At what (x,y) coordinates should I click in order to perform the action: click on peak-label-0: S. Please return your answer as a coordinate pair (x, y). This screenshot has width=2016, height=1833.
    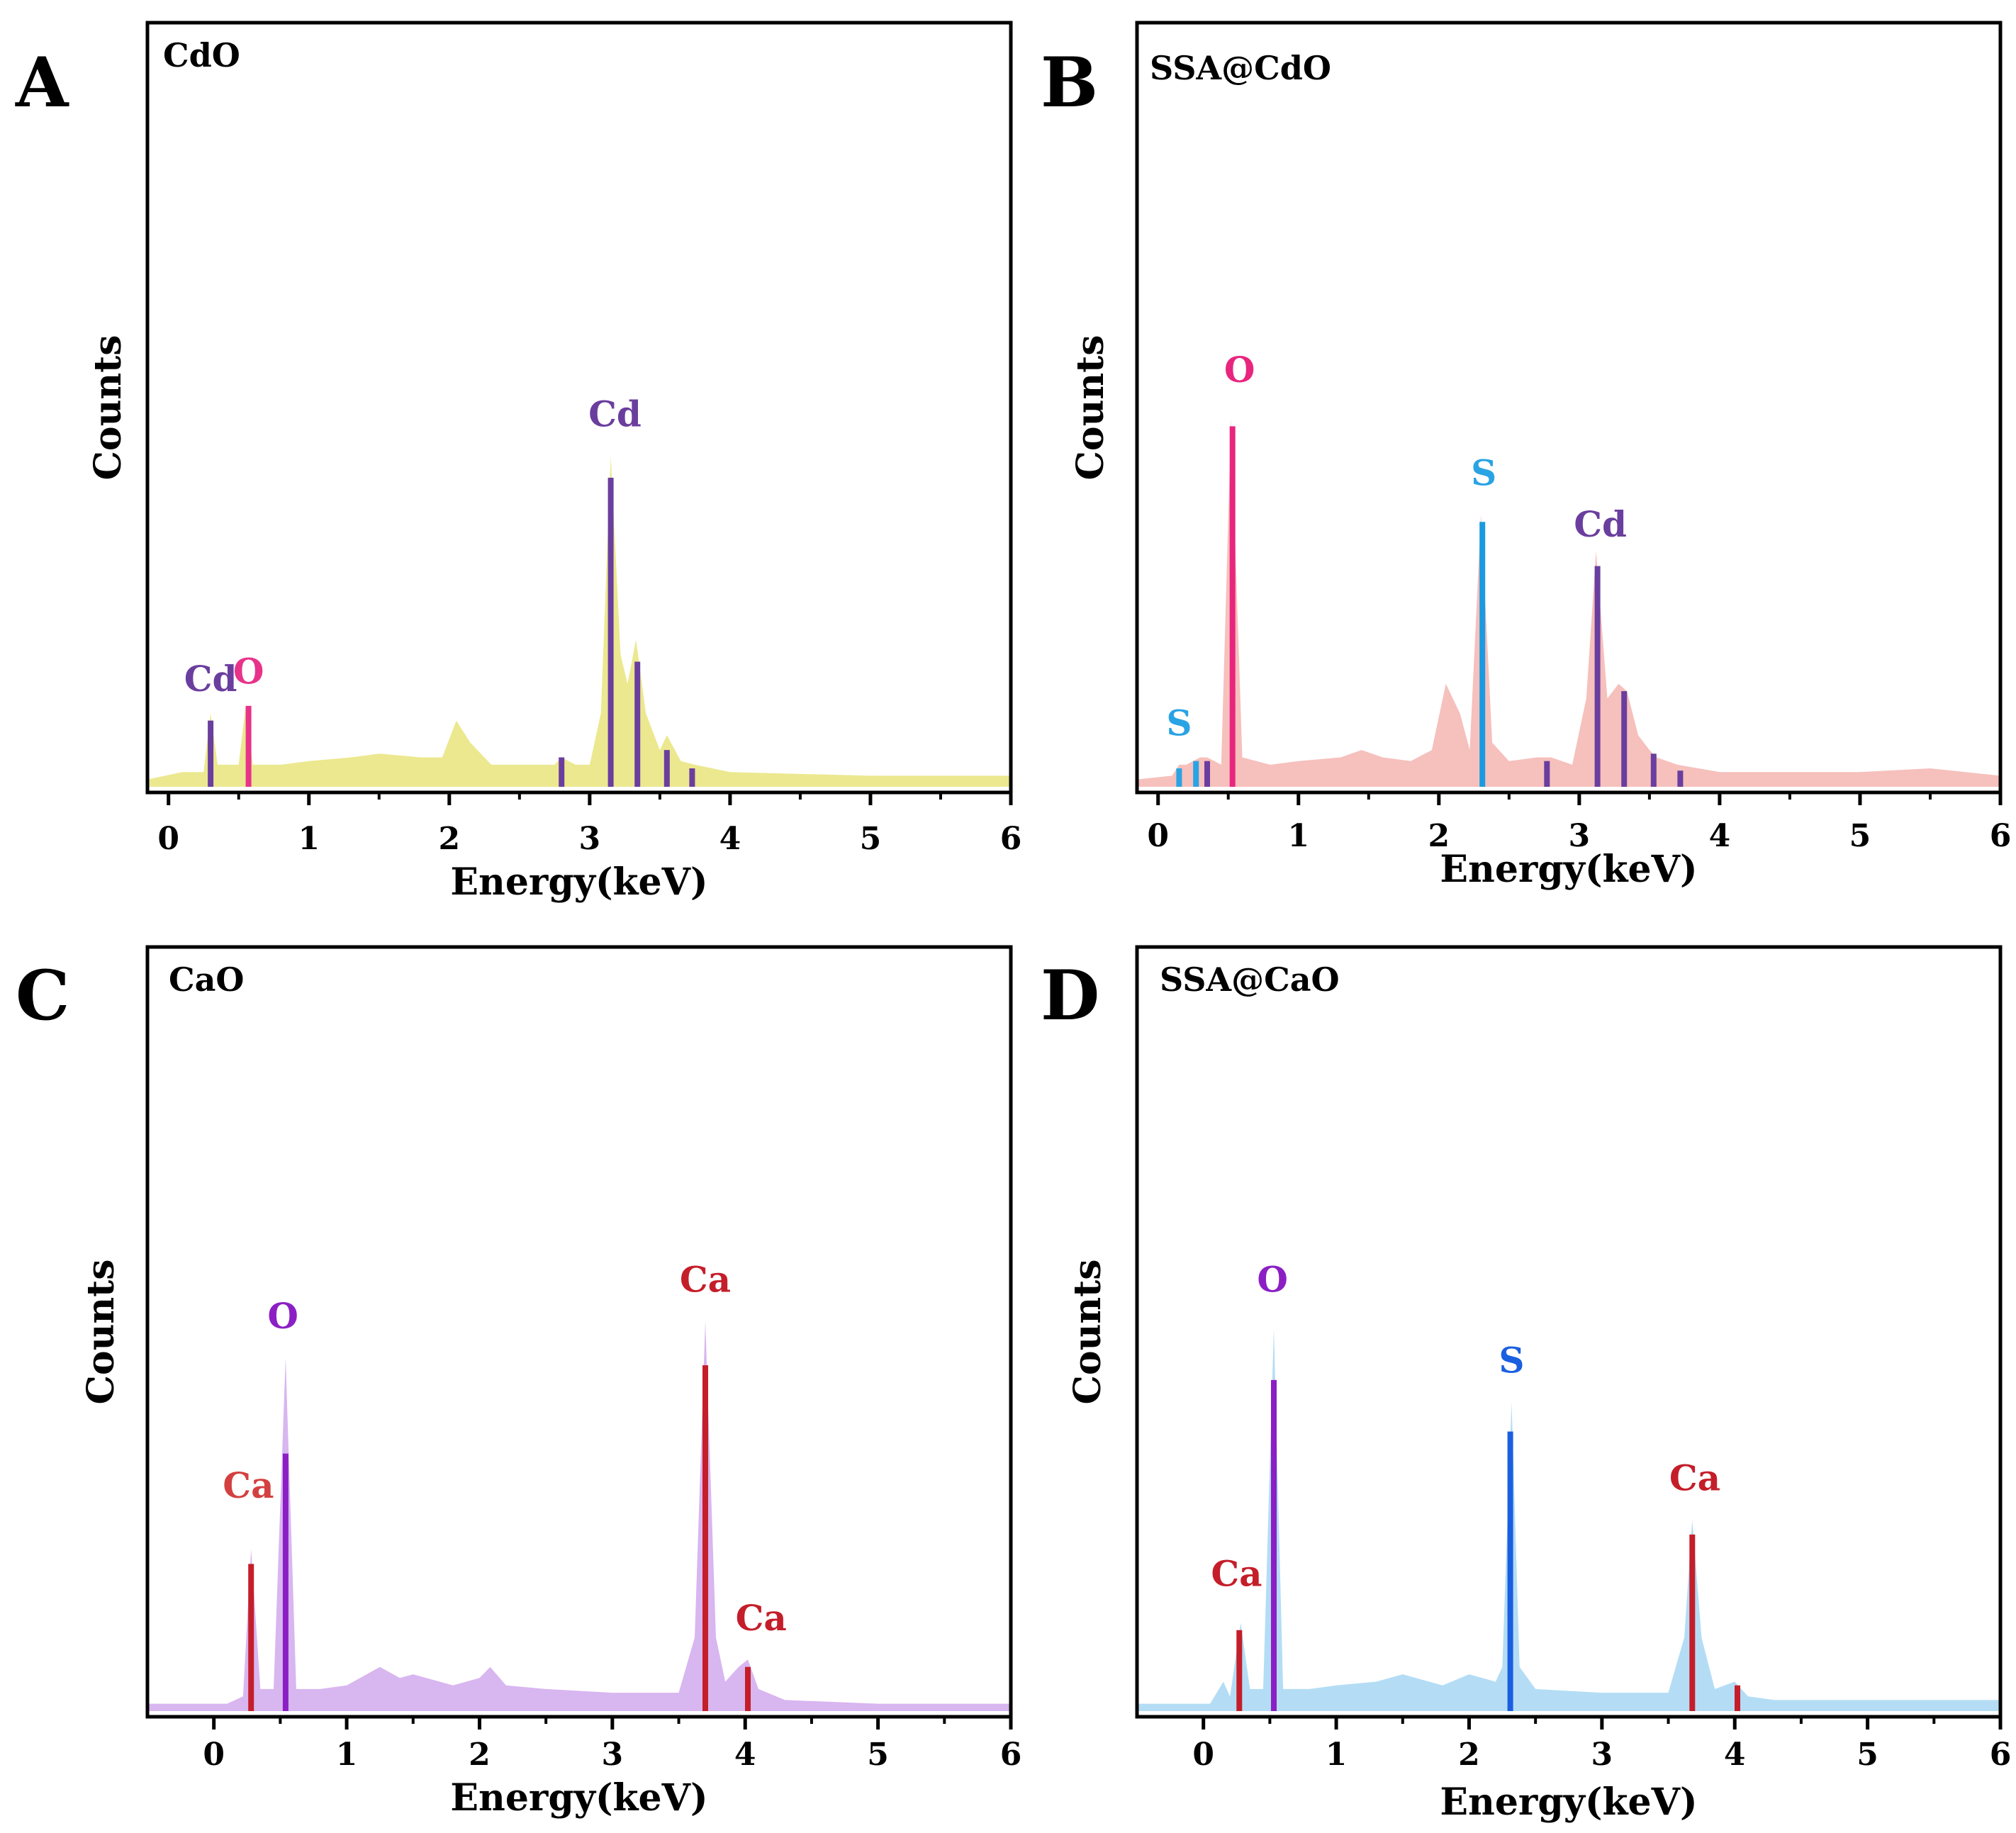
    Looking at the image, I should click on (1179, 723).